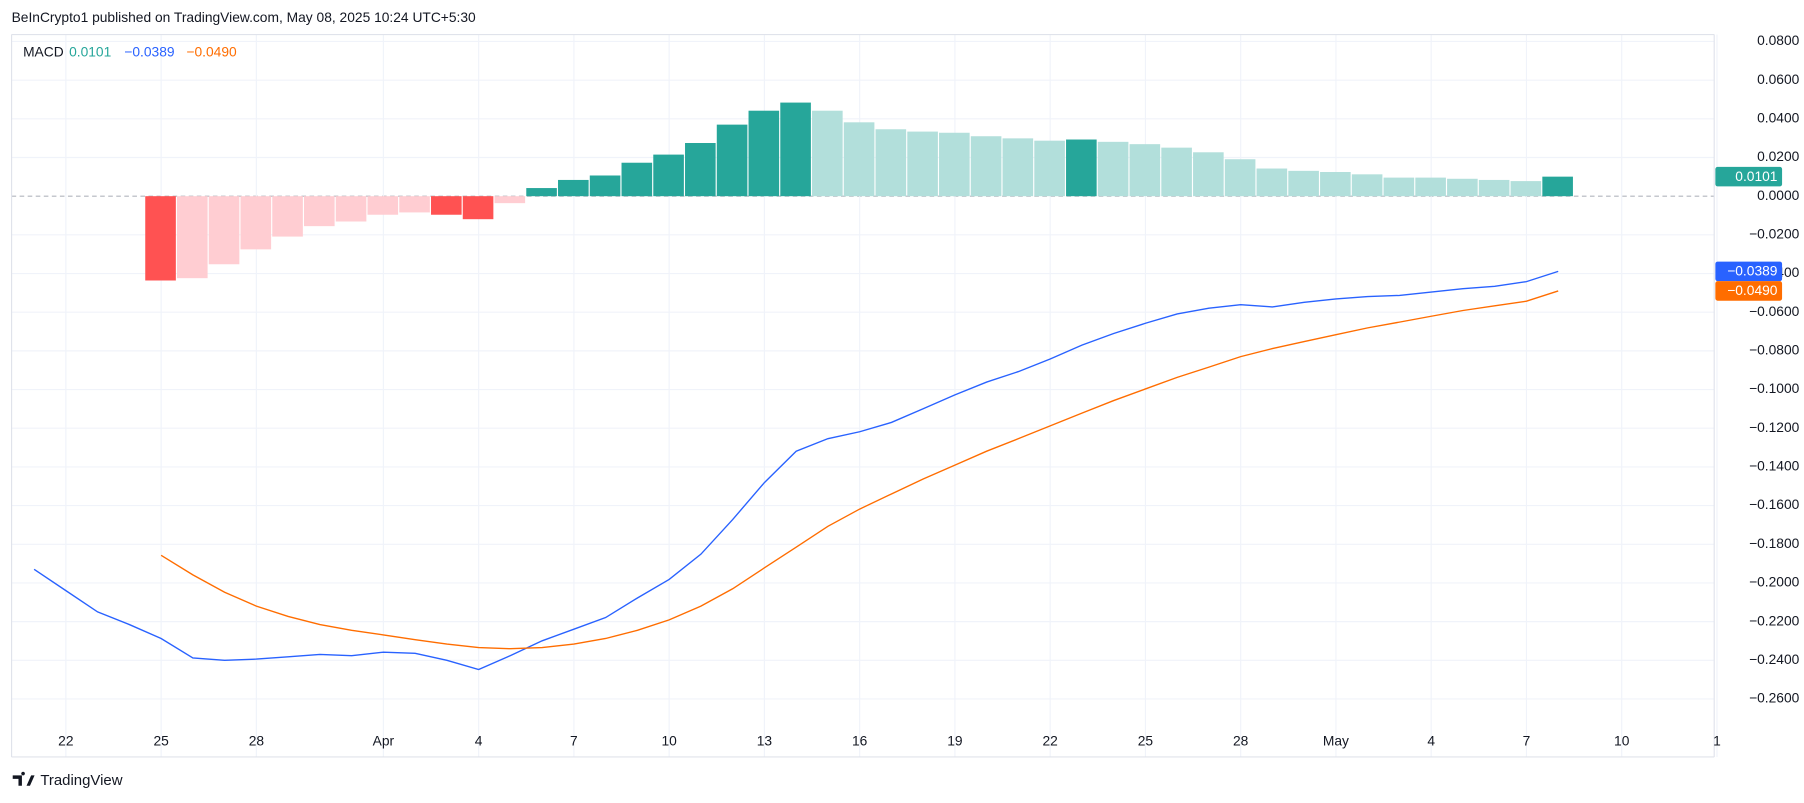  I want to click on x-tick-label: 22, so click(65, 741).